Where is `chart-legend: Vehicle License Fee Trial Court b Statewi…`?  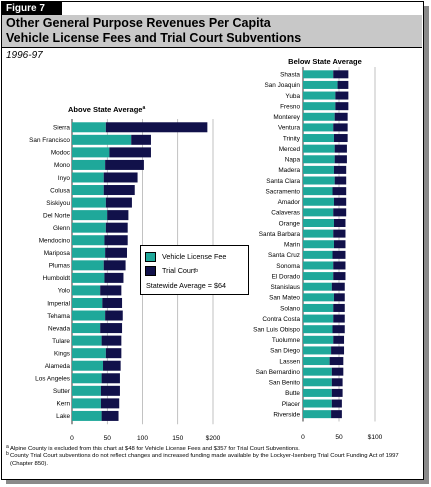
chart-legend: Vehicle License Fee Trial Court b Statewi… is located at coordinates (194, 270).